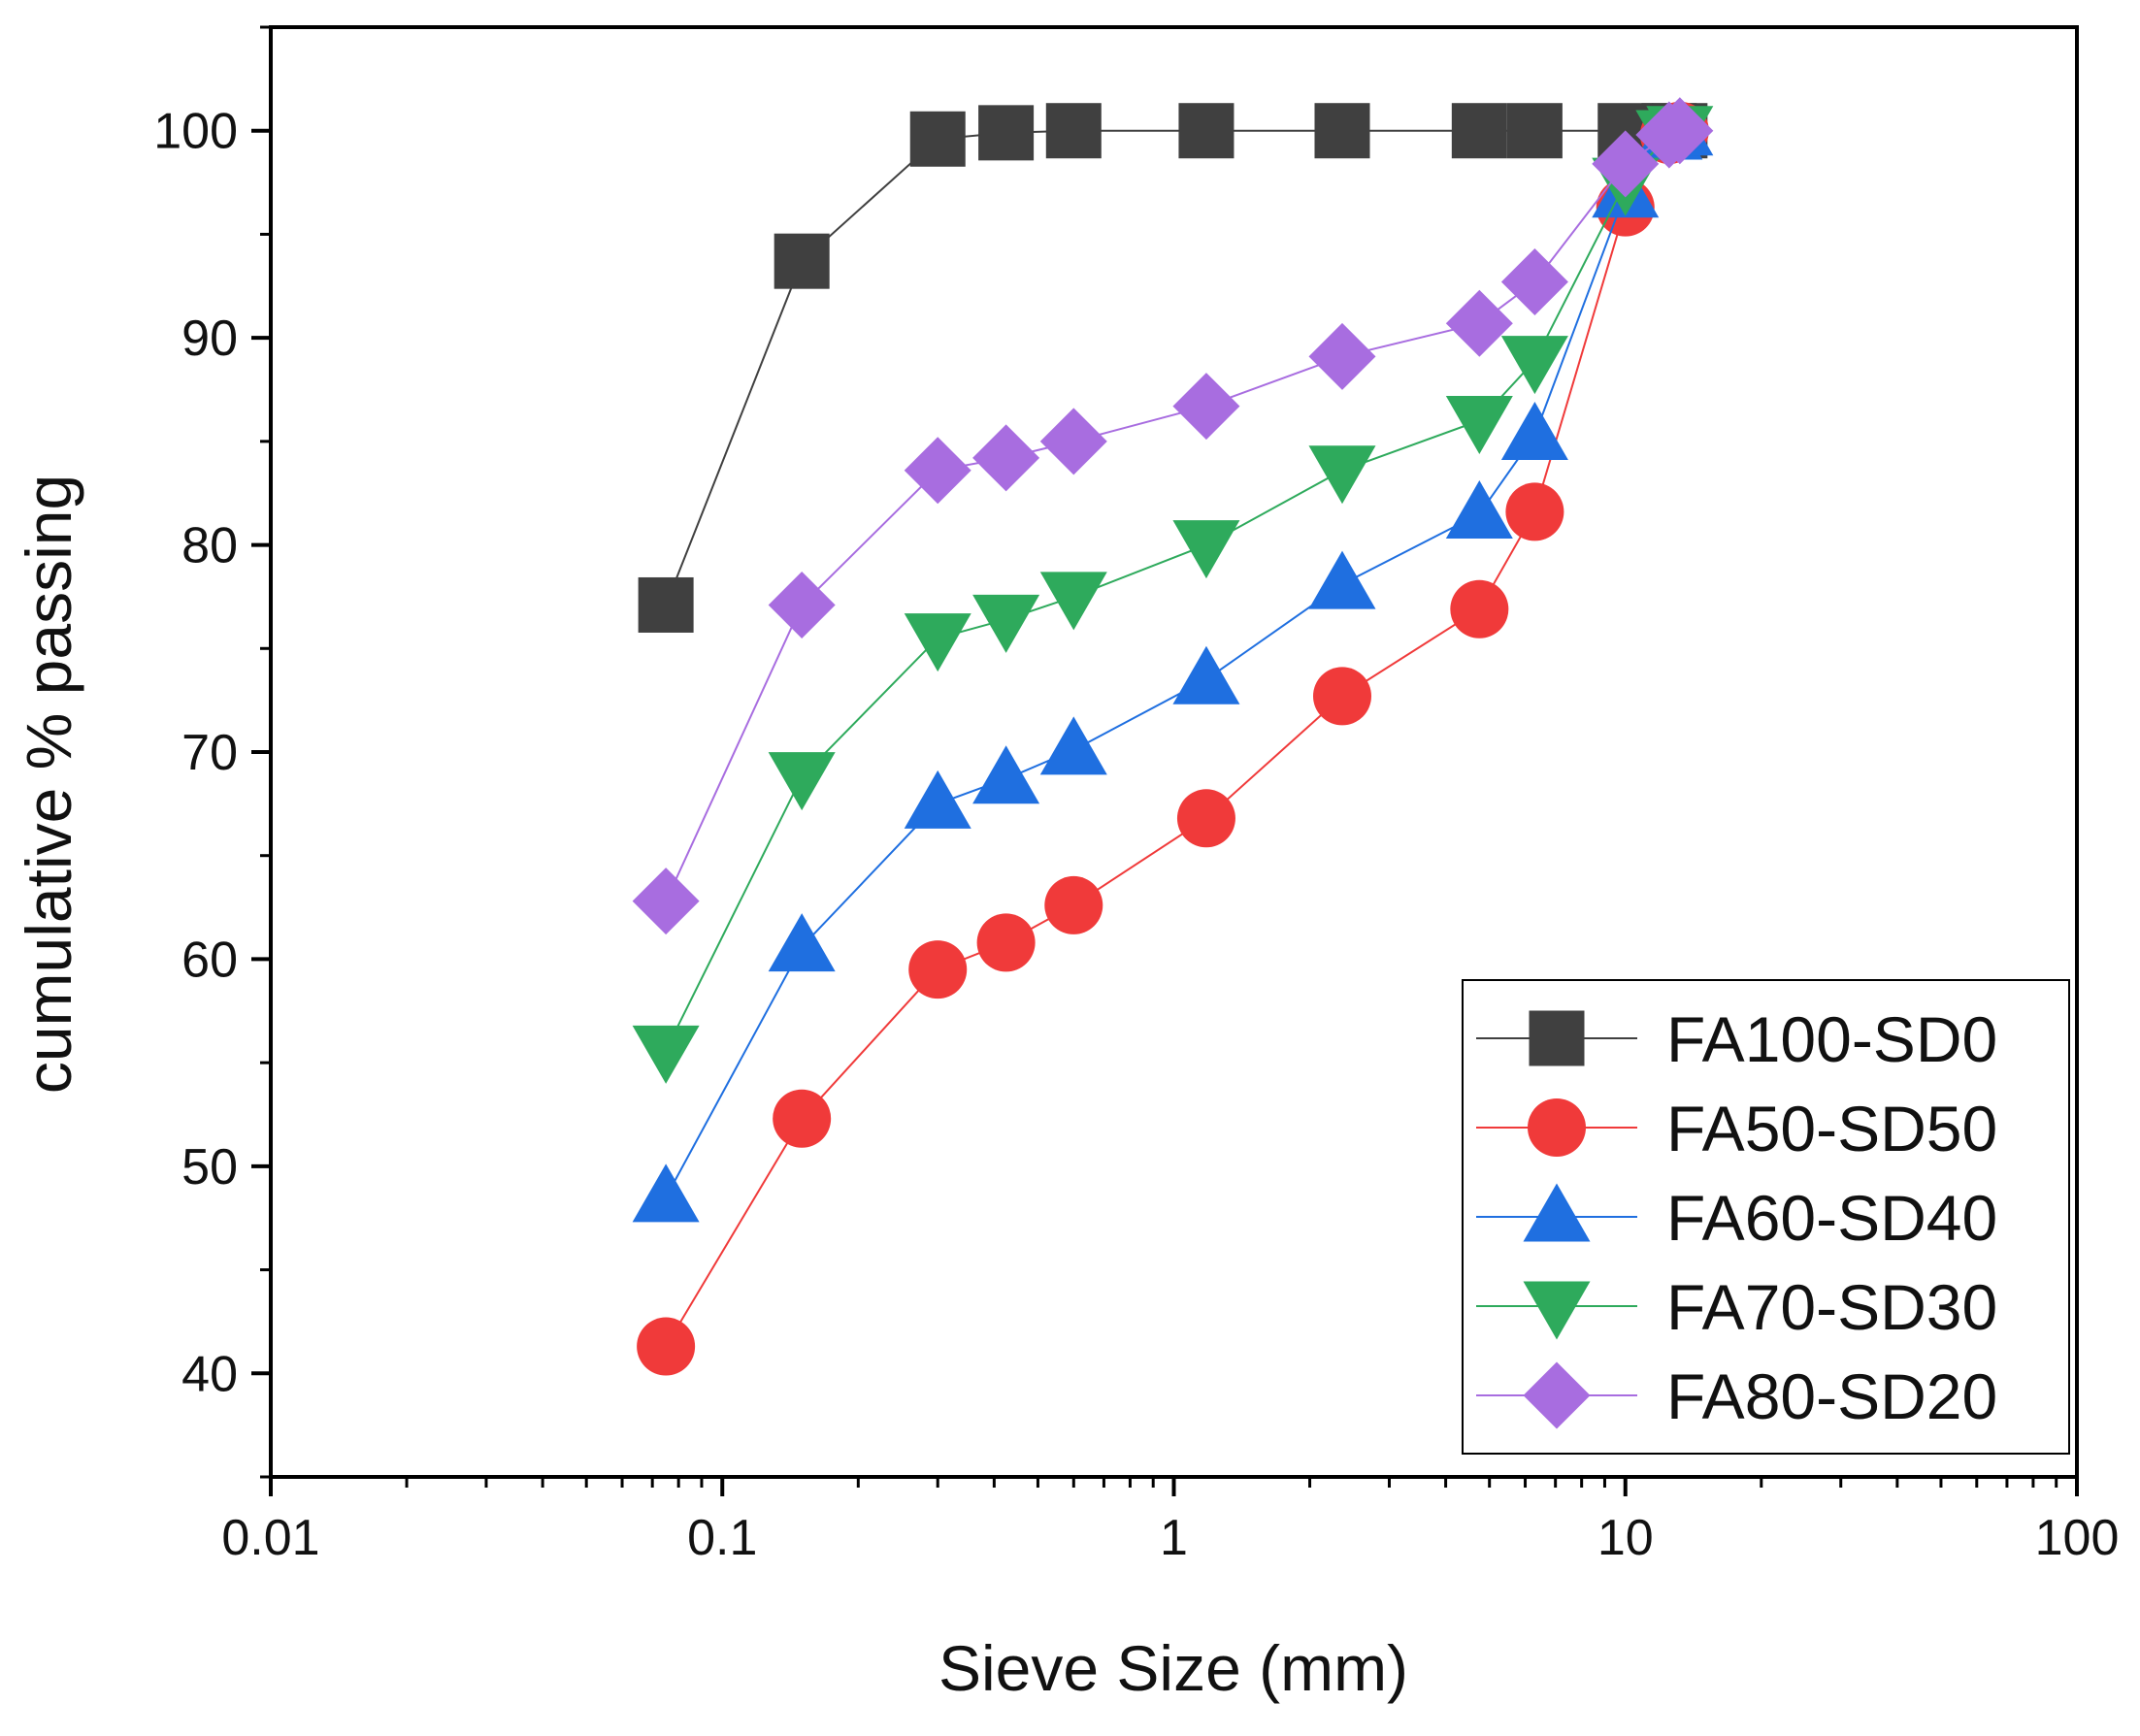  I want to click on legend-entry: FA60-SD40, so click(1737, 1218).